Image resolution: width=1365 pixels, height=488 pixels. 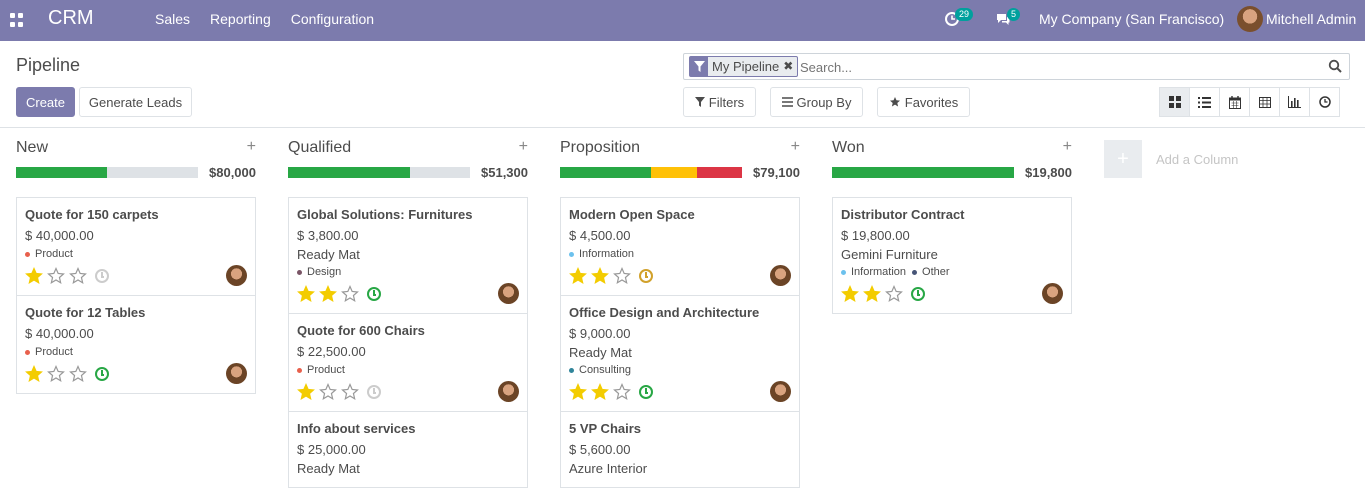 I want to click on lead-card: Quote for 150 carpets $ 40,000.00 Product, so click(x=136, y=246).